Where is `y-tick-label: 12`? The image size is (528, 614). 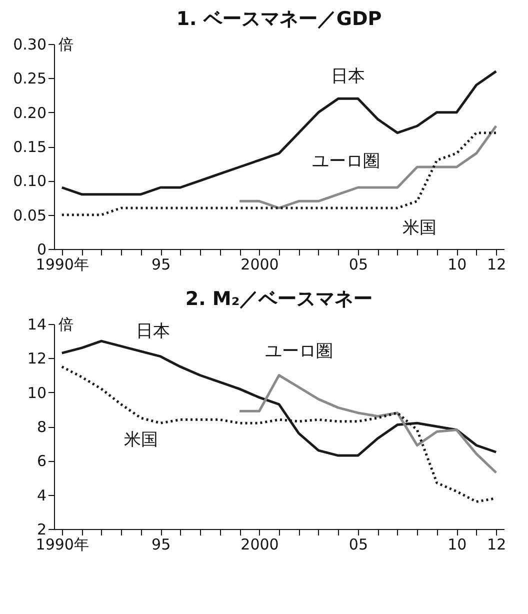
y-tick-label: 12 is located at coordinates (36, 359).